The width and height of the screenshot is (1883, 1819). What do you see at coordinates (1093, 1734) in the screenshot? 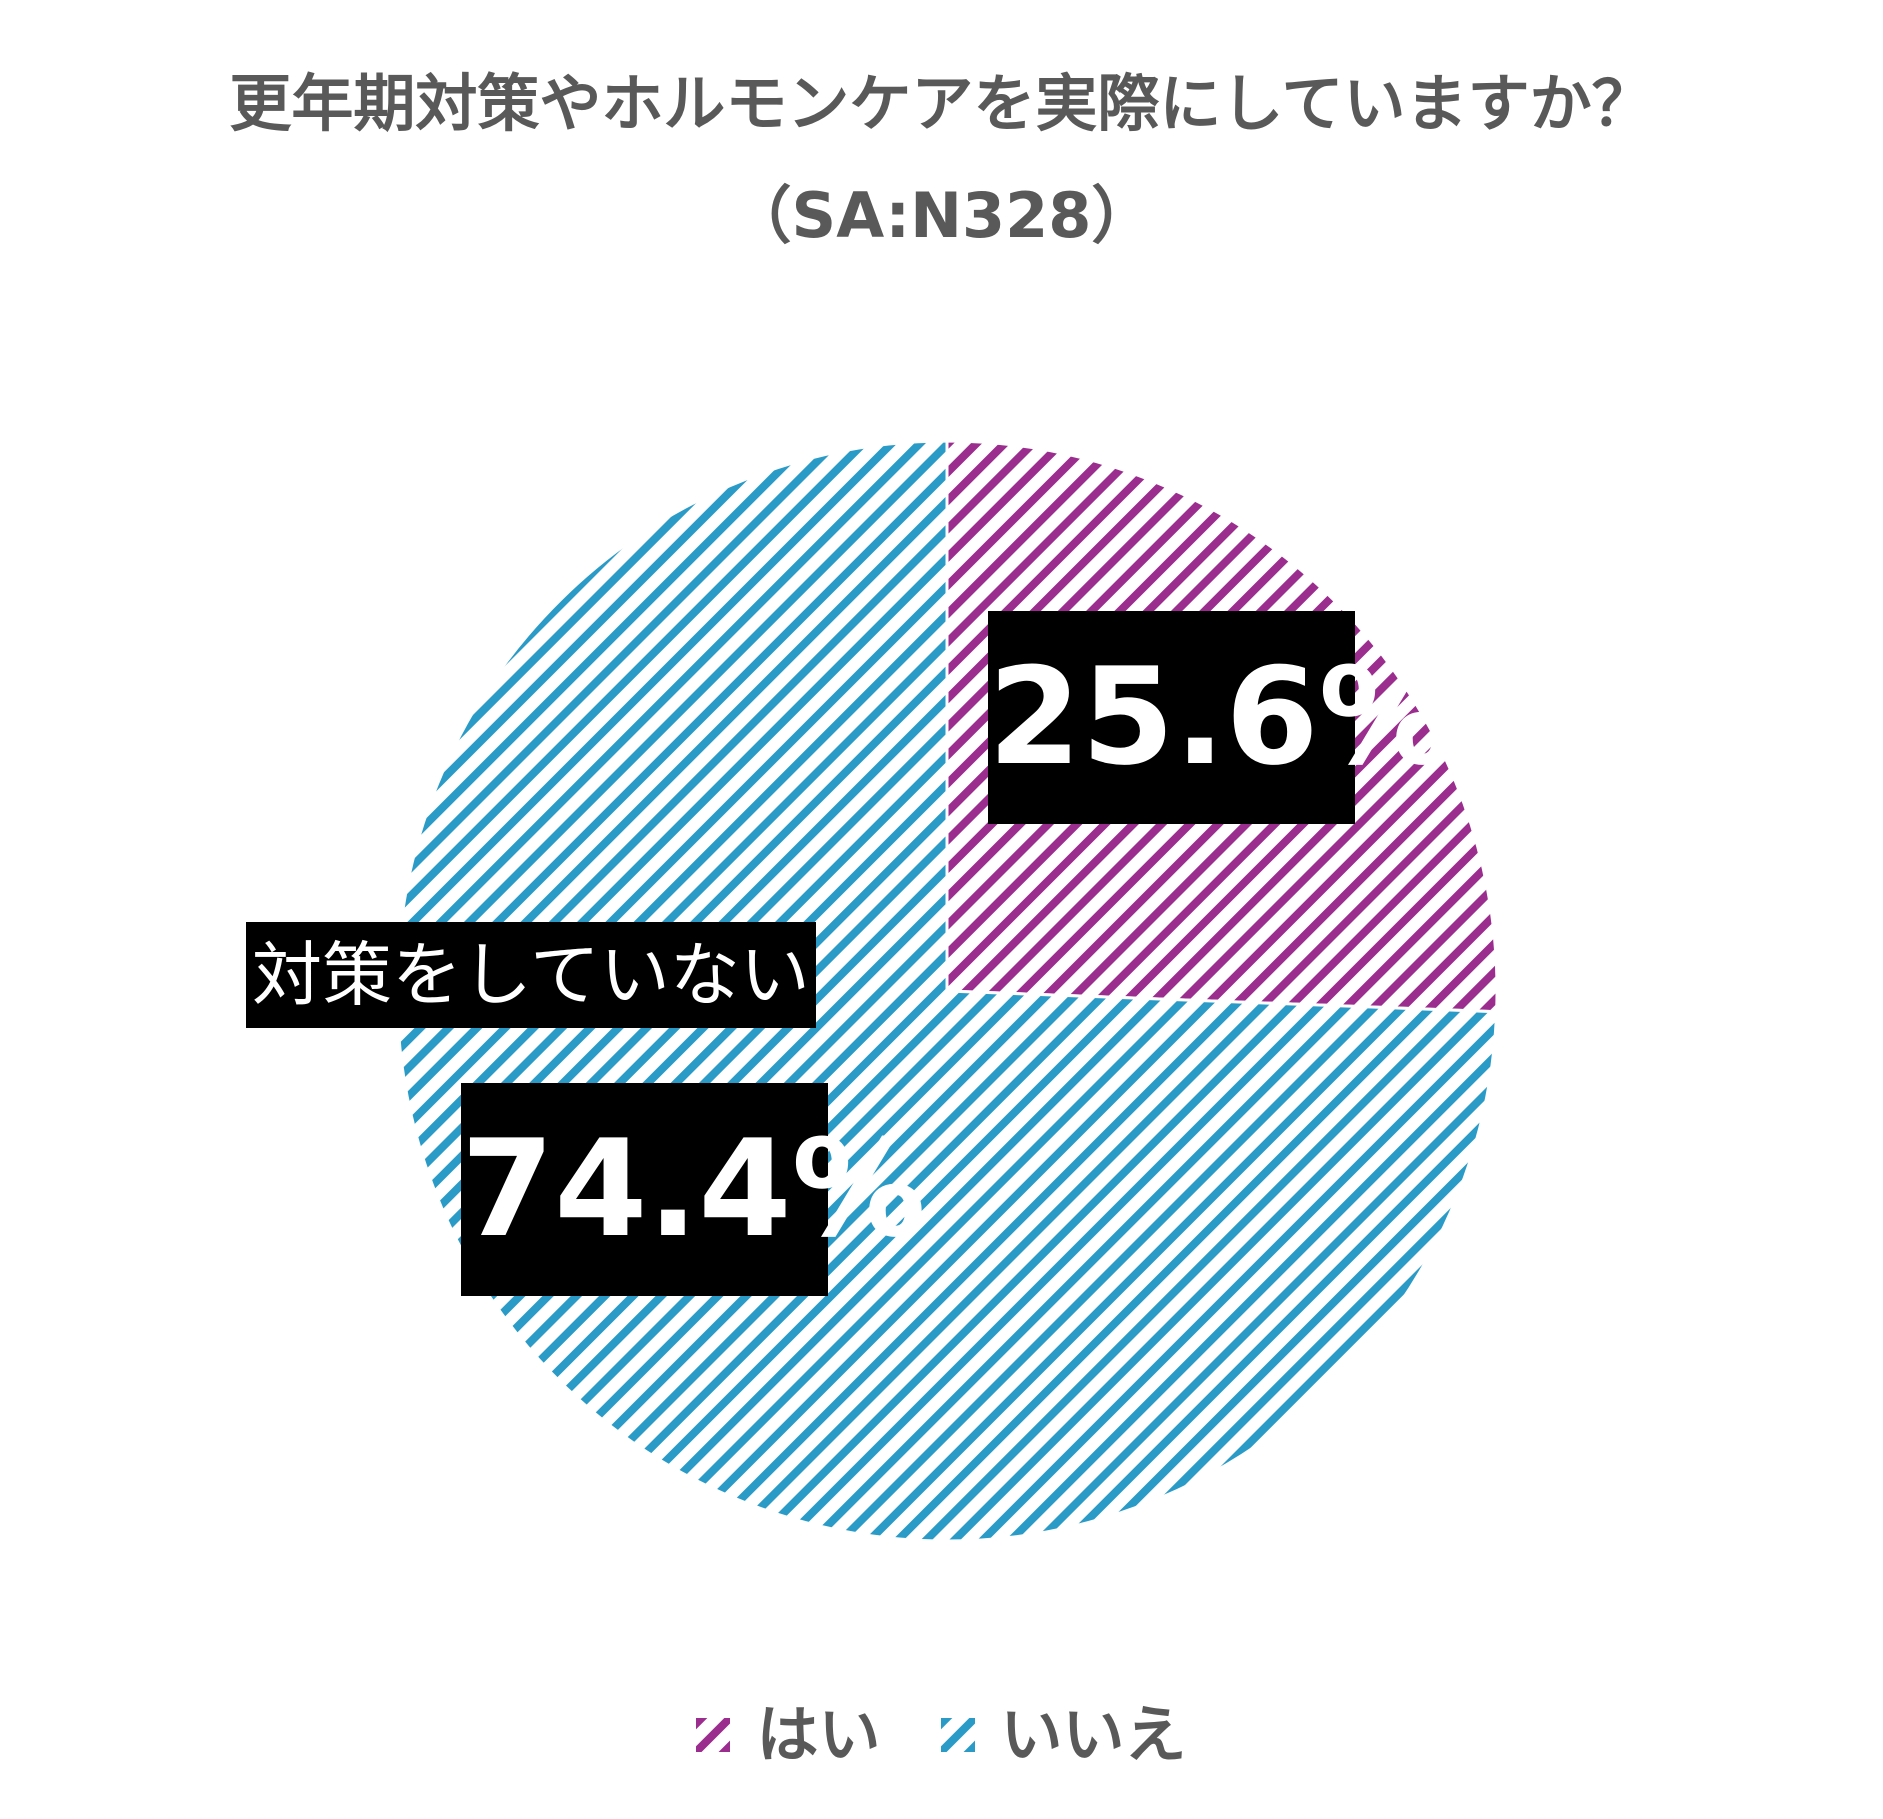
I see `legend-label-iie: いいえ` at bounding box center [1093, 1734].